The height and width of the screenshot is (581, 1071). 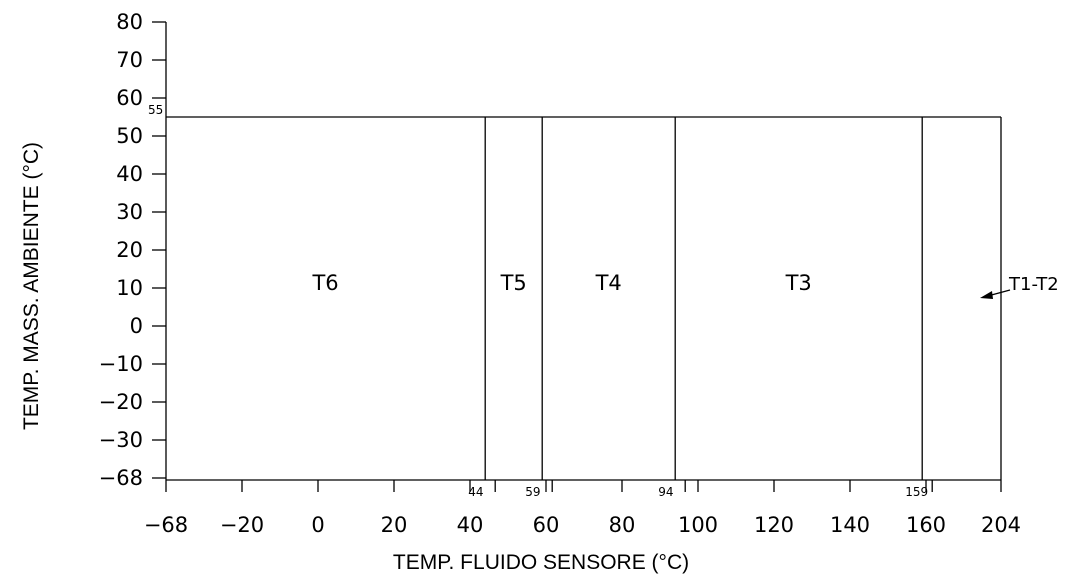 What do you see at coordinates (317, 525) in the screenshot?
I see `x-tick-label: 0` at bounding box center [317, 525].